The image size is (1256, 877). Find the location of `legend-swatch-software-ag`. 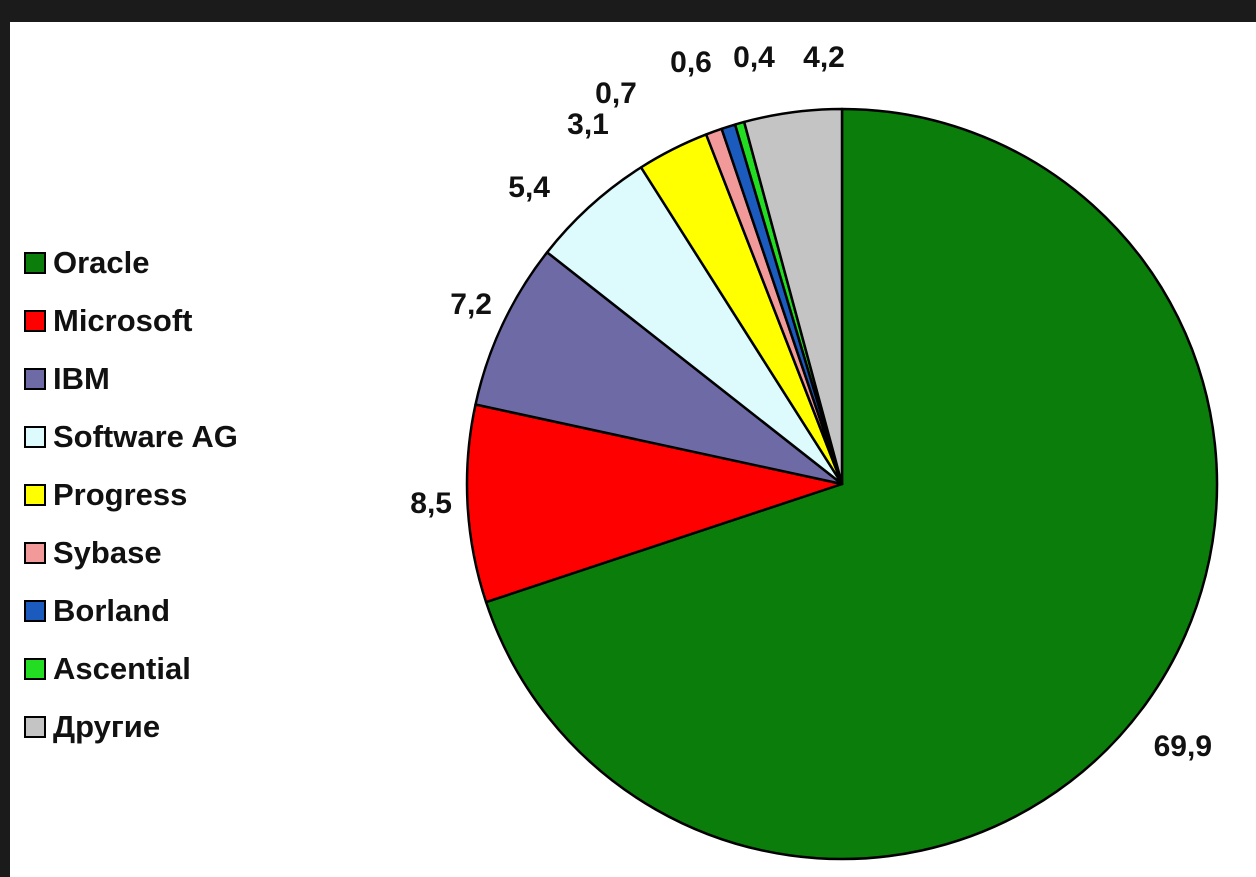

legend-swatch-software-ag is located at coordinates (35, 437).